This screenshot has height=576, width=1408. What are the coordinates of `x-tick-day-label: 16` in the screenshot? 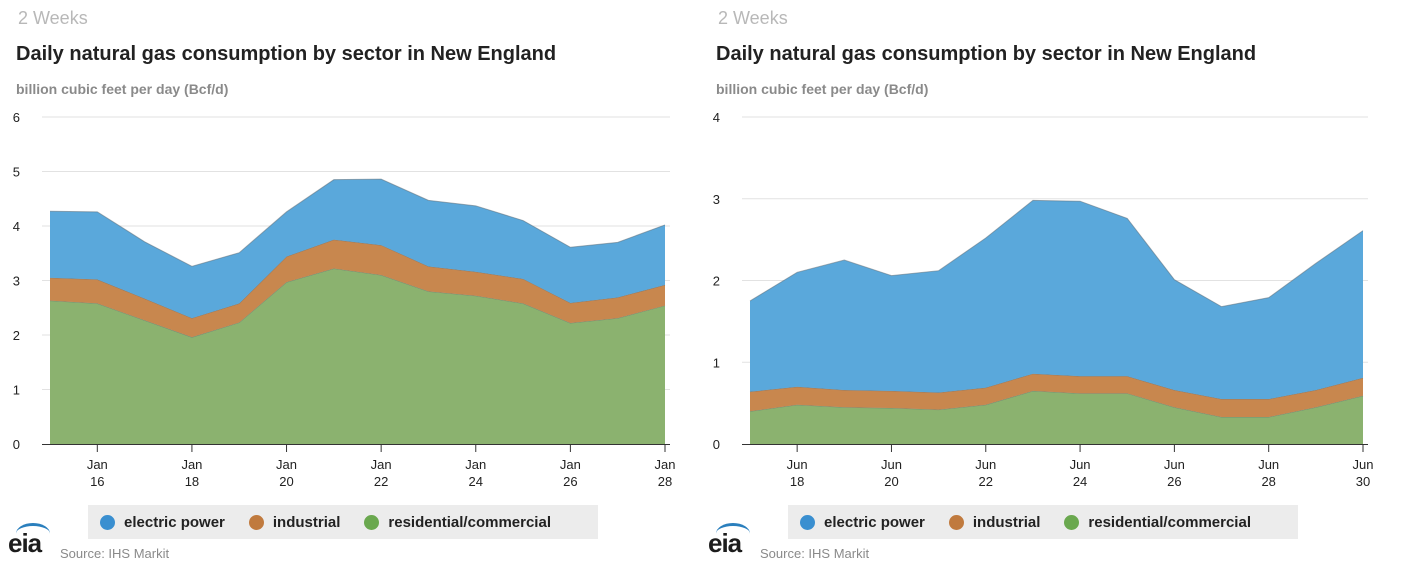 It's located at (97, 481).